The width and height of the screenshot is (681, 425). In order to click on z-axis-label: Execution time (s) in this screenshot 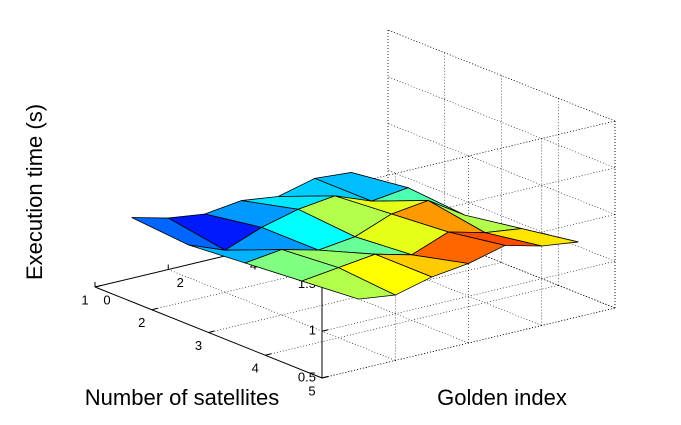, I will do `click(34, 192)`.